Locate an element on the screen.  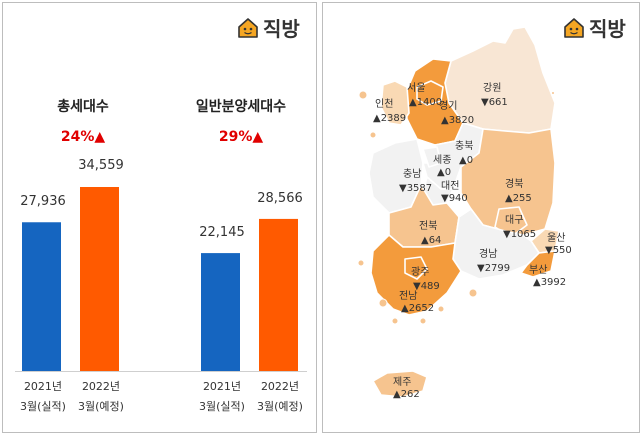
bar-general-2021 is located at coordinates (220, 312).